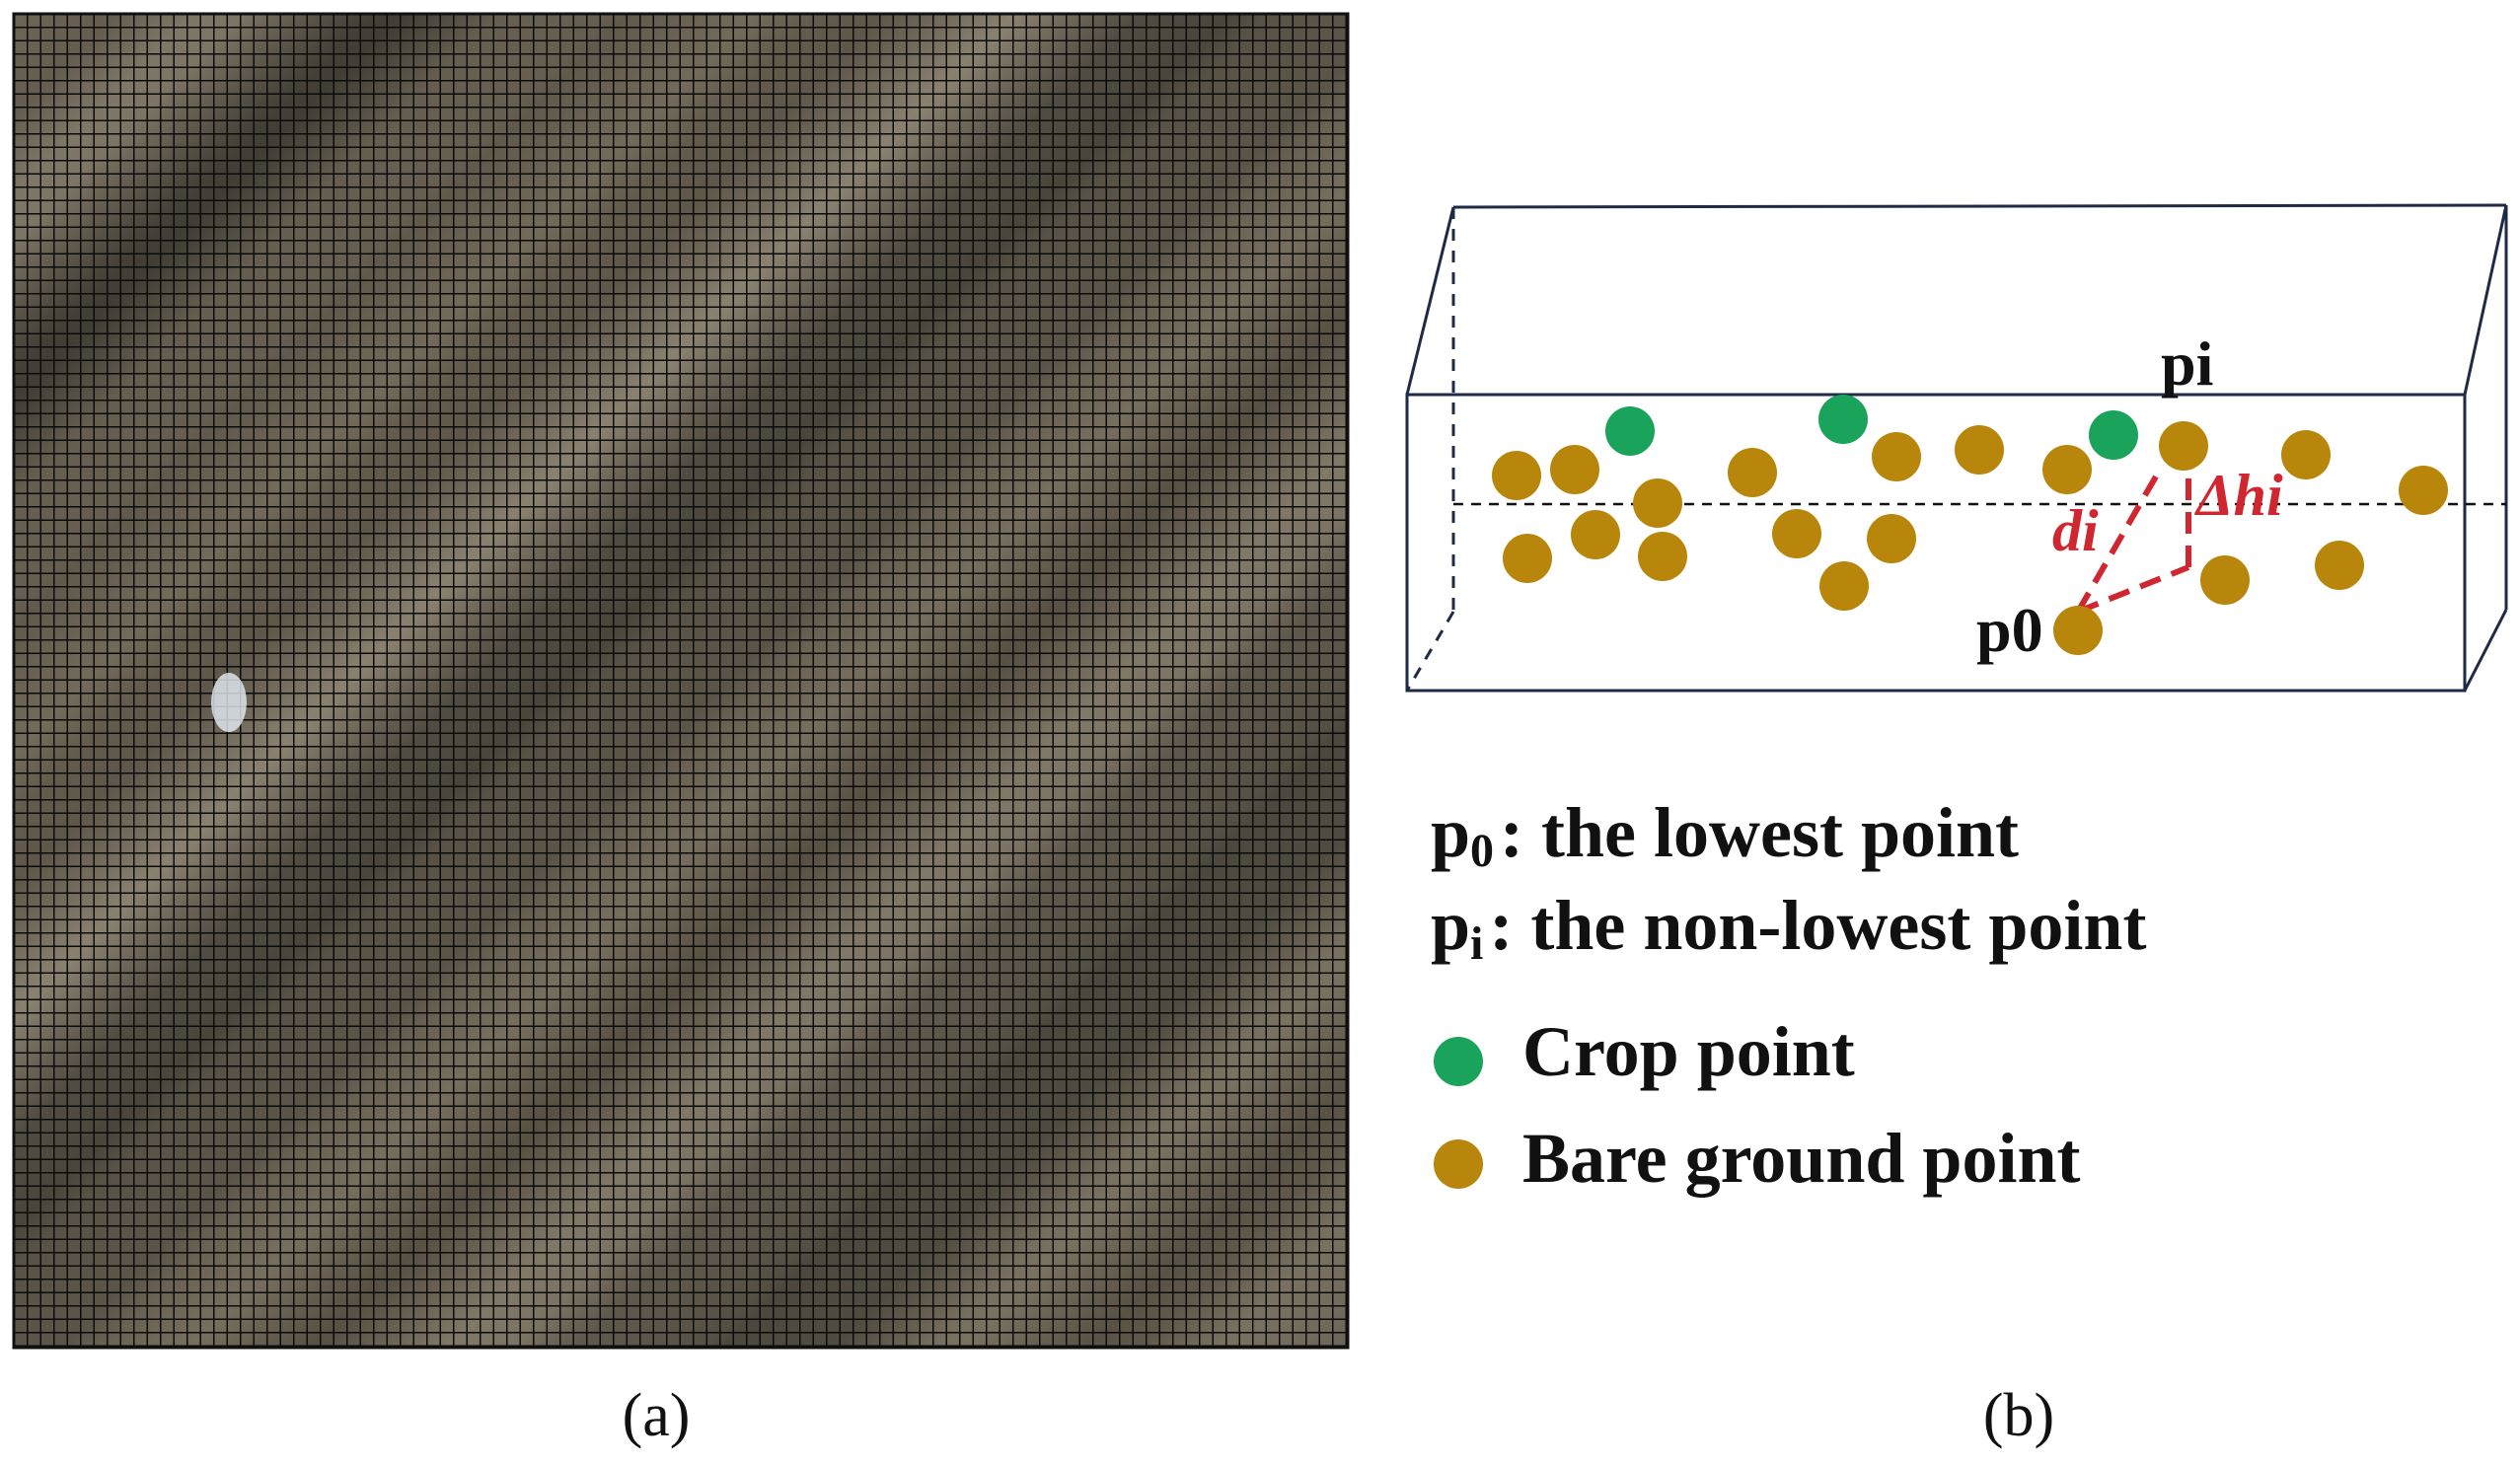 The image size is (2520, 1465). What do you see at coordinates (1688, 1051) in the screenshot?
I see `legend-crop-label: Crop point` at bounding box center [1688, 1051].